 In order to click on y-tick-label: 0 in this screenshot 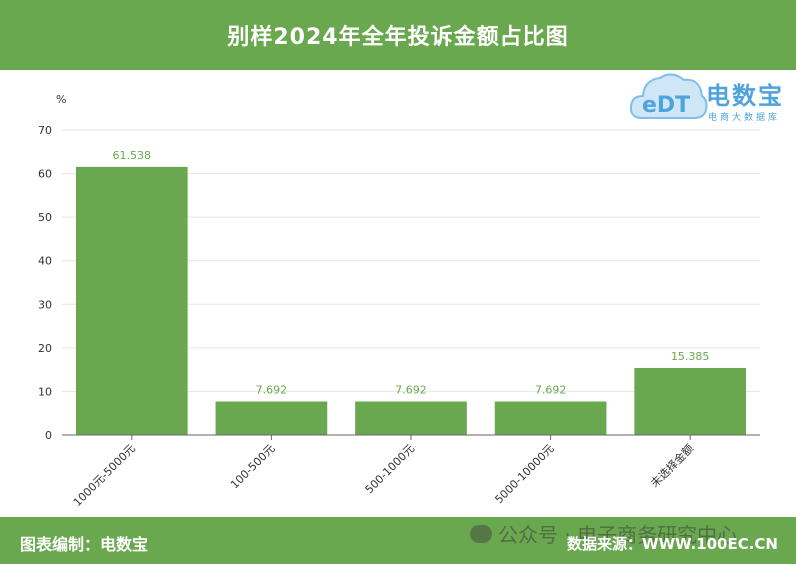, I will do `click(48, 435)`.